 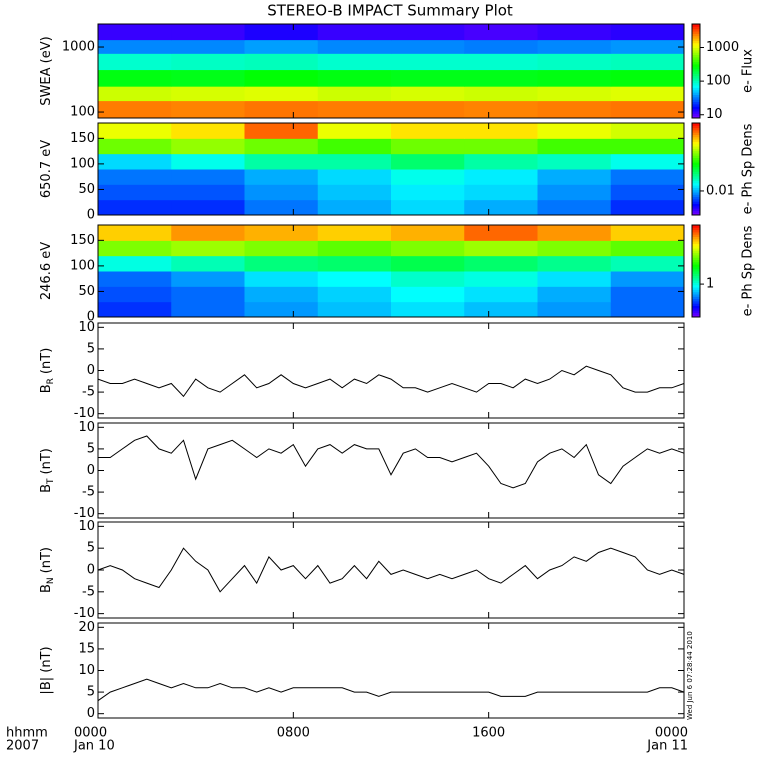 I want to click on colorbar-label: e- Flux, so click(x=748, y=71).